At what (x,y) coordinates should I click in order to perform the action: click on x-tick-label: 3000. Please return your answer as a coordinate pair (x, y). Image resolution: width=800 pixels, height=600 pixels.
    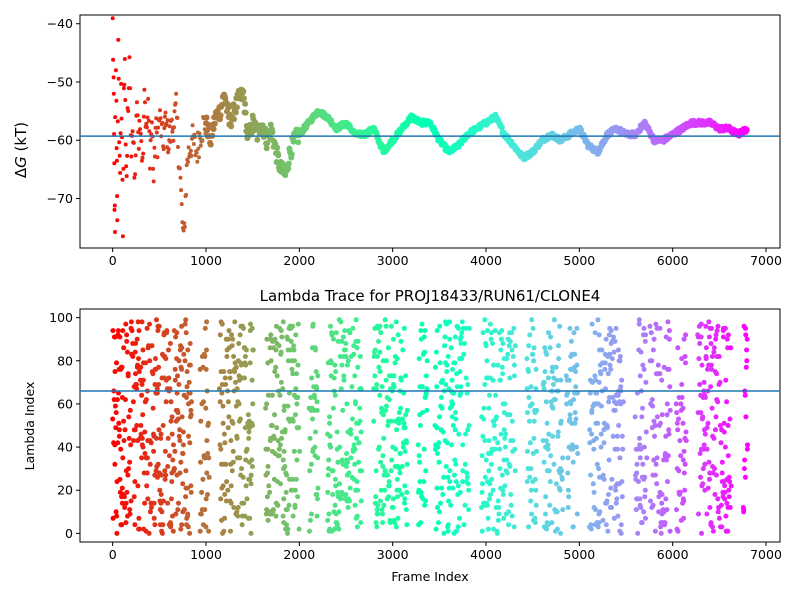
    Looking at the image, I should click on (393, 260).